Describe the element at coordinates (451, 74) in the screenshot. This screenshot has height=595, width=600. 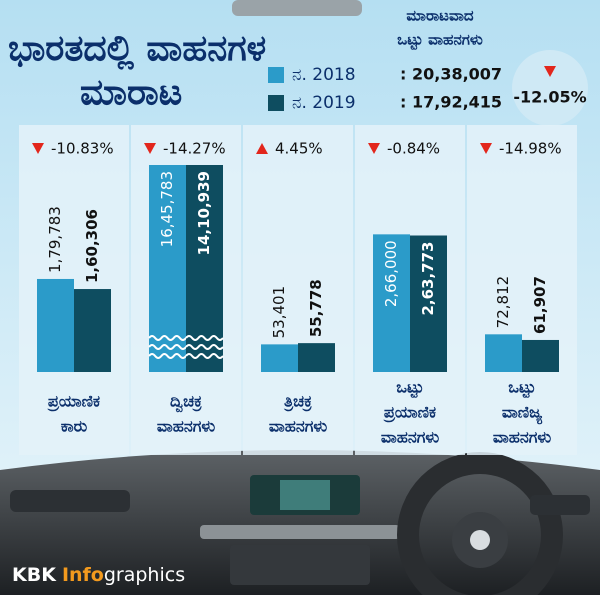
I see `total-value: : 20,38,007` at that location.